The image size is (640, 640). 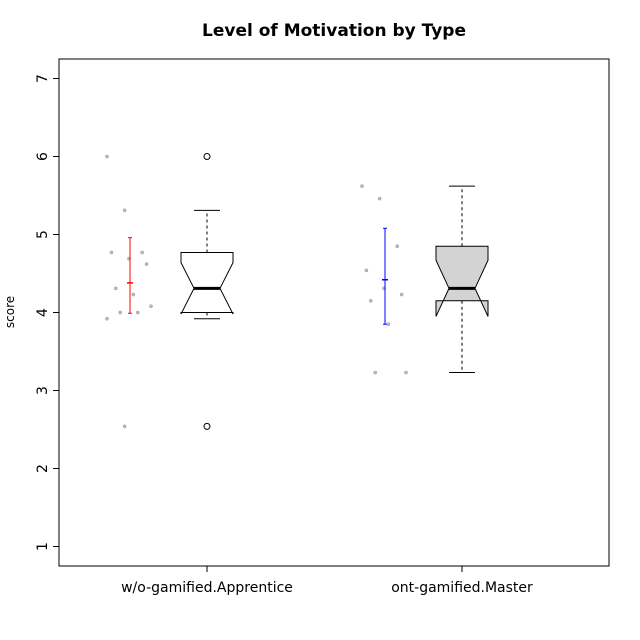 What do you see at coordinates (462, 588) in the screenshot?
I see `x-tick-label-1: ont-gamified.Master` at bounding box center [462, 588].